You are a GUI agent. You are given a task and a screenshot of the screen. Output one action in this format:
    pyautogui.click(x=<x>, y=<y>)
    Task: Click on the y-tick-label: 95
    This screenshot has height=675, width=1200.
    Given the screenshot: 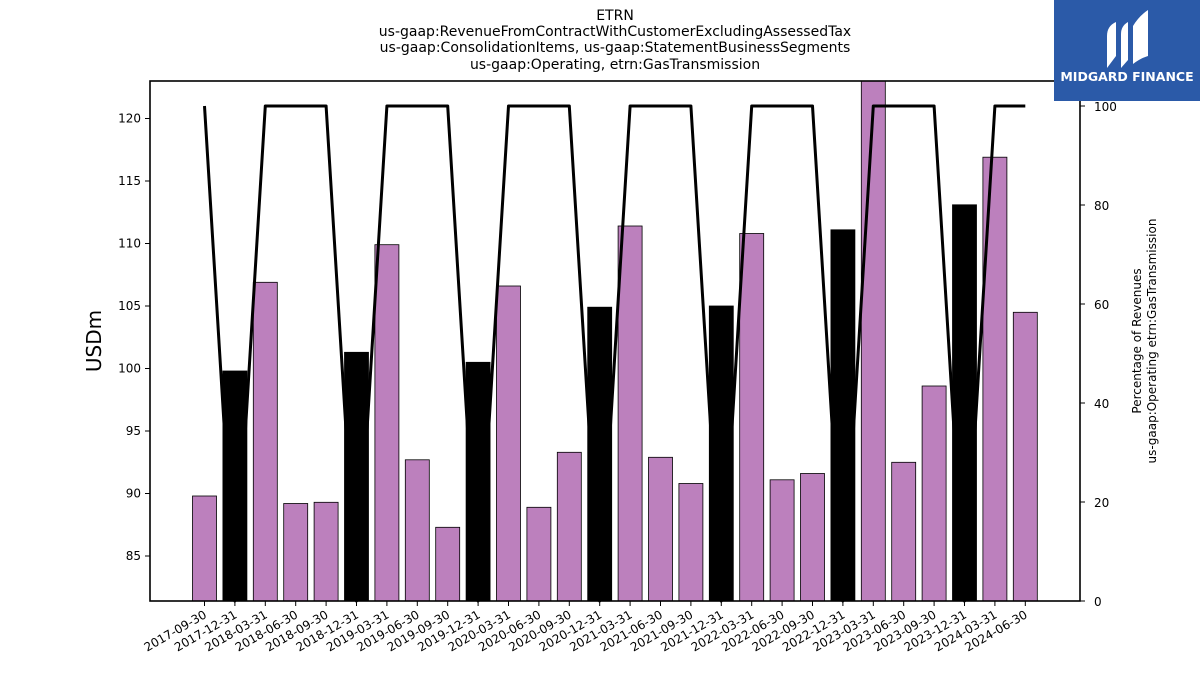 What is the action you would take?
    pyautogui.click(x=133, y=431)
    